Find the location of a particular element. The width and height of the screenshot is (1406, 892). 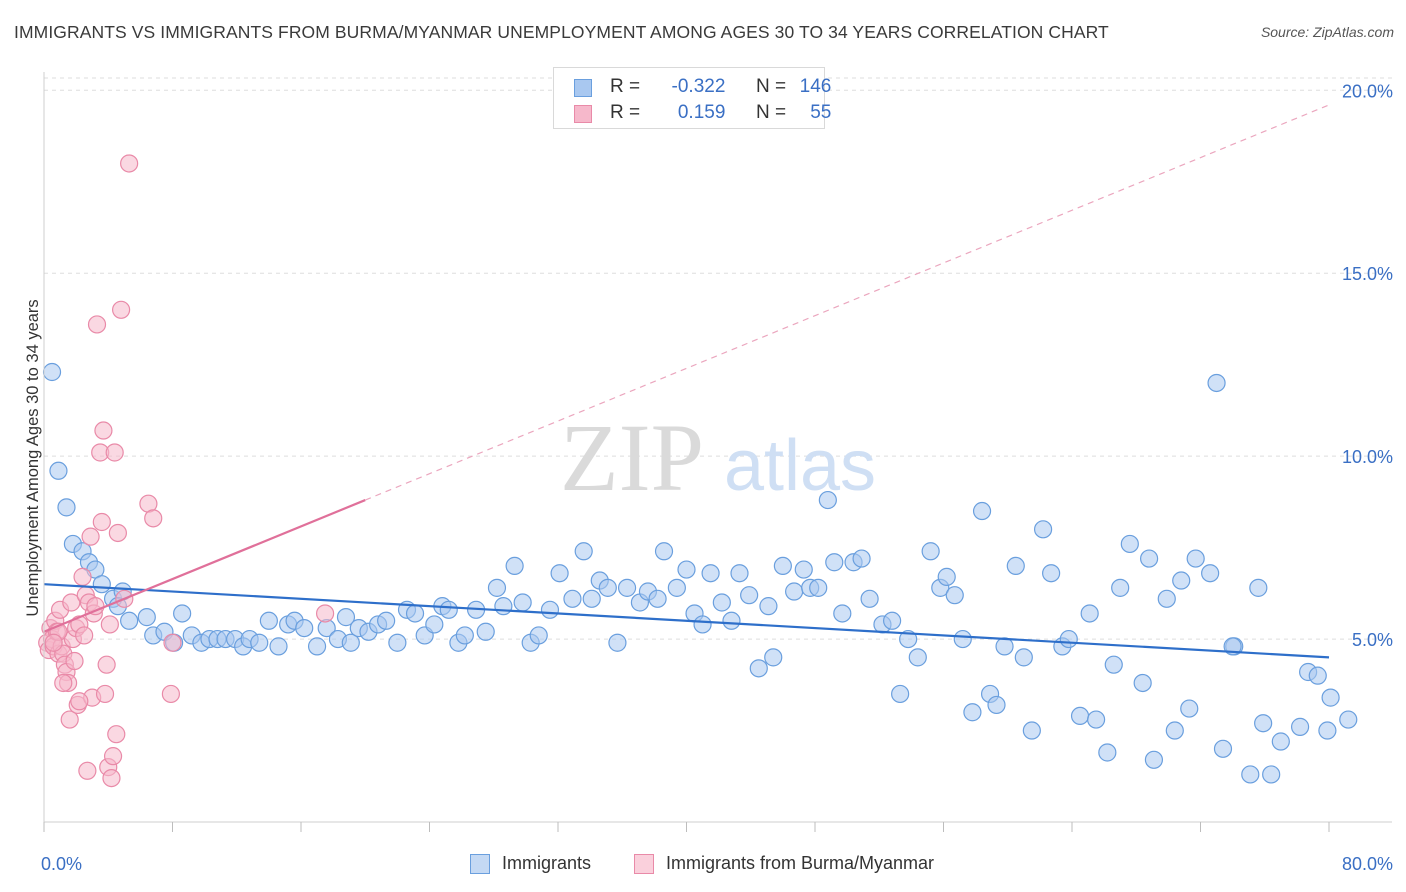

legend-swatch-pink is located at coordinates (644, 864).